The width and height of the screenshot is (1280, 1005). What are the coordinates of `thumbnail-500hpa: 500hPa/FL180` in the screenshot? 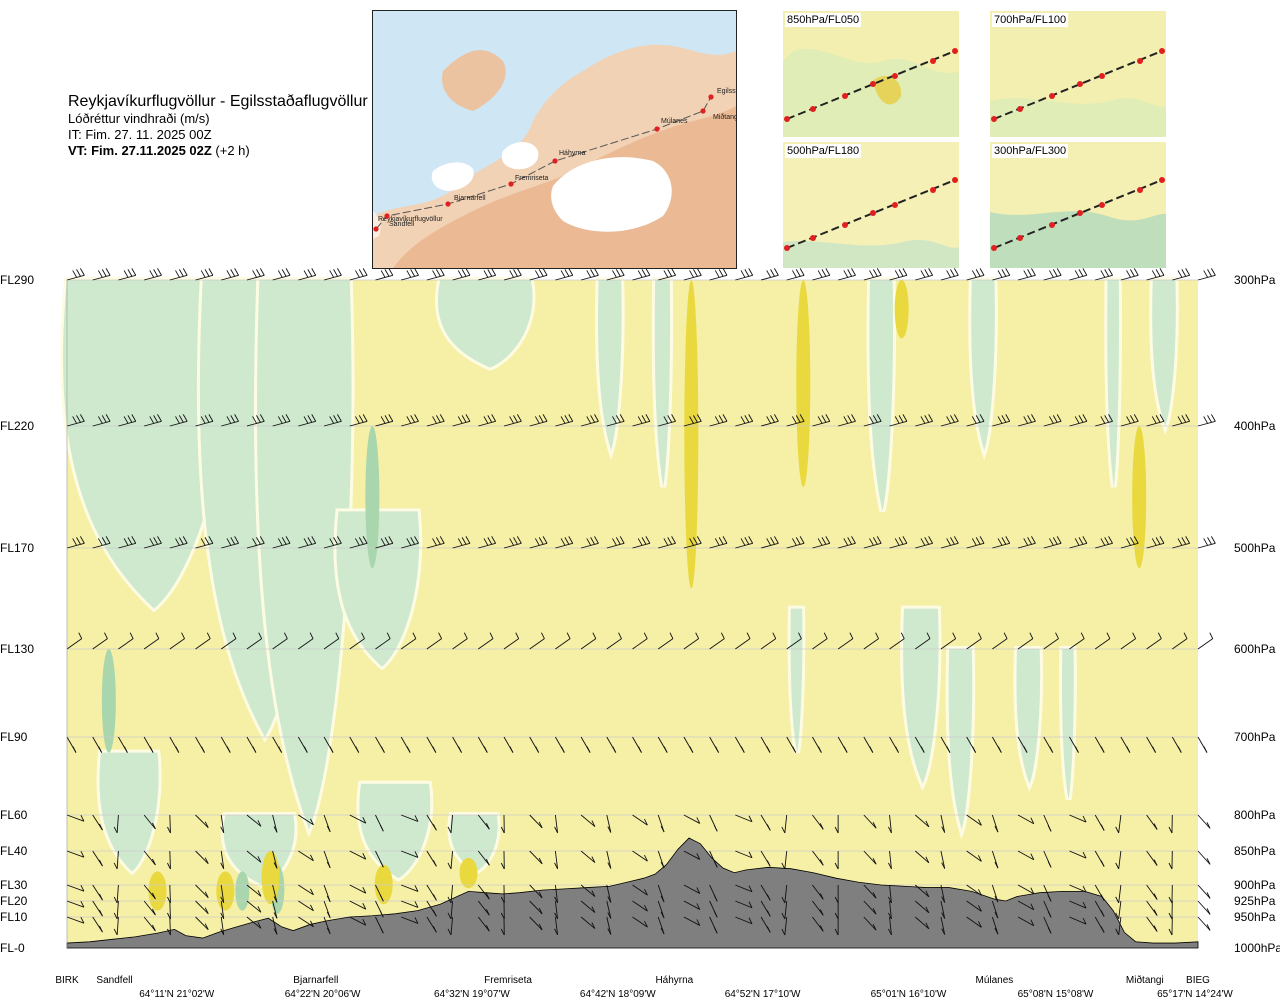 It's located at (871, 205).